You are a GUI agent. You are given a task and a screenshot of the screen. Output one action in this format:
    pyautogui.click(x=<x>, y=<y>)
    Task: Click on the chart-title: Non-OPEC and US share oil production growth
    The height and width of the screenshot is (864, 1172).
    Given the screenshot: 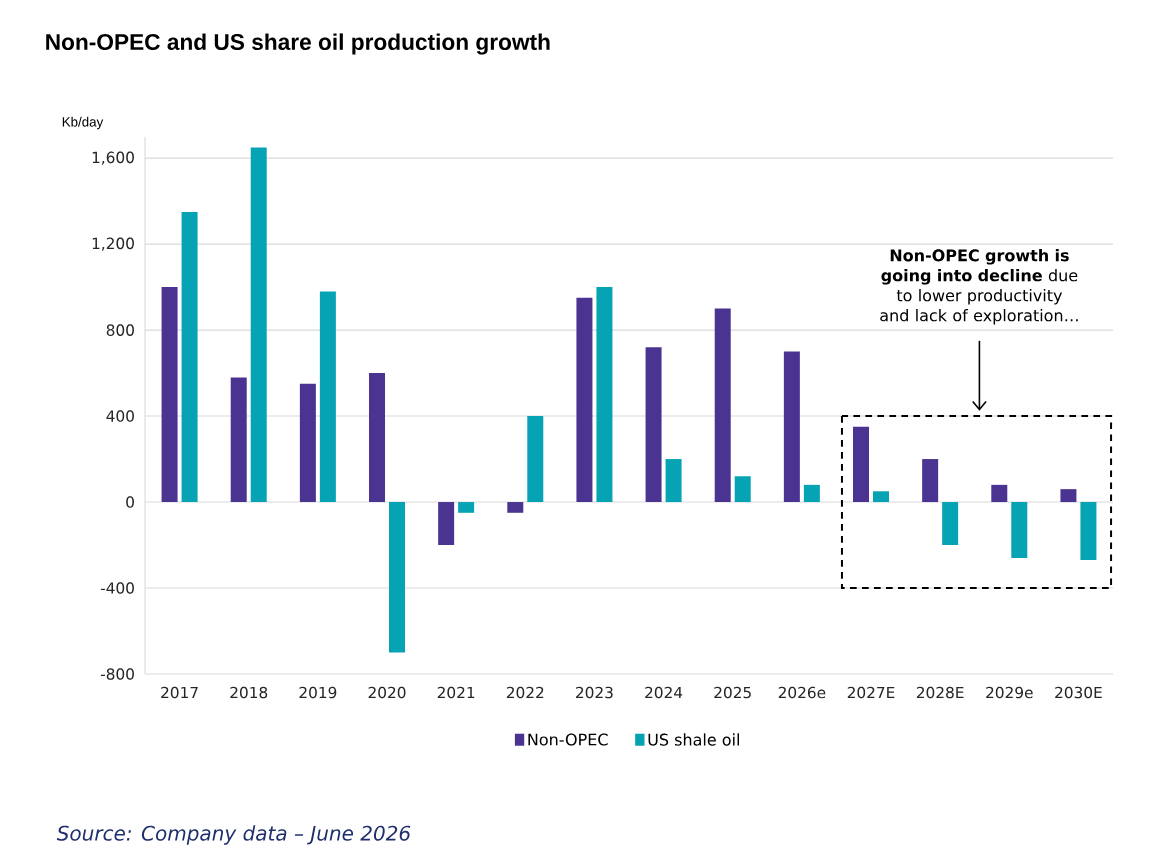 What is the action you would take?
    pyautogui.click(x=298, y=44)
    